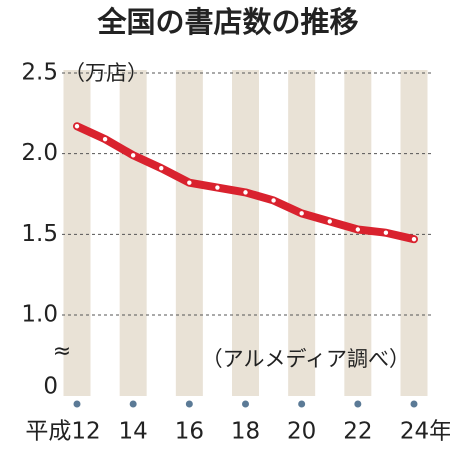 This screenshot has width=450, height=450. Describe the element at coordinates (39, 73) in the screenshot. I see `y-tick-label: 2.5` at that location.